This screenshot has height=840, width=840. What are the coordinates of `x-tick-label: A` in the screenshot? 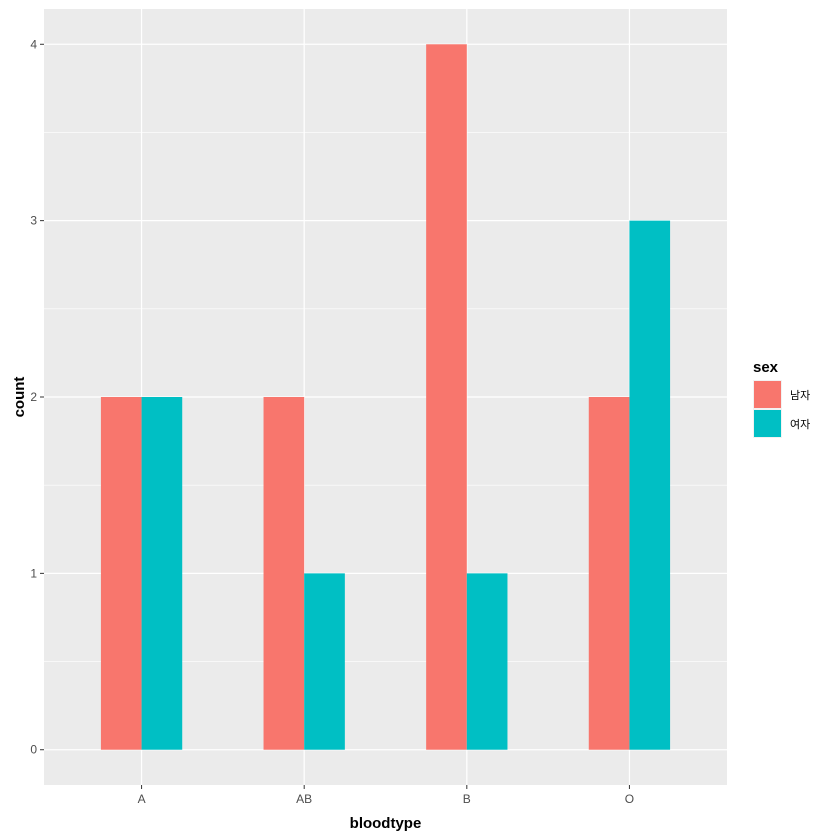 It's located at (142, 799).